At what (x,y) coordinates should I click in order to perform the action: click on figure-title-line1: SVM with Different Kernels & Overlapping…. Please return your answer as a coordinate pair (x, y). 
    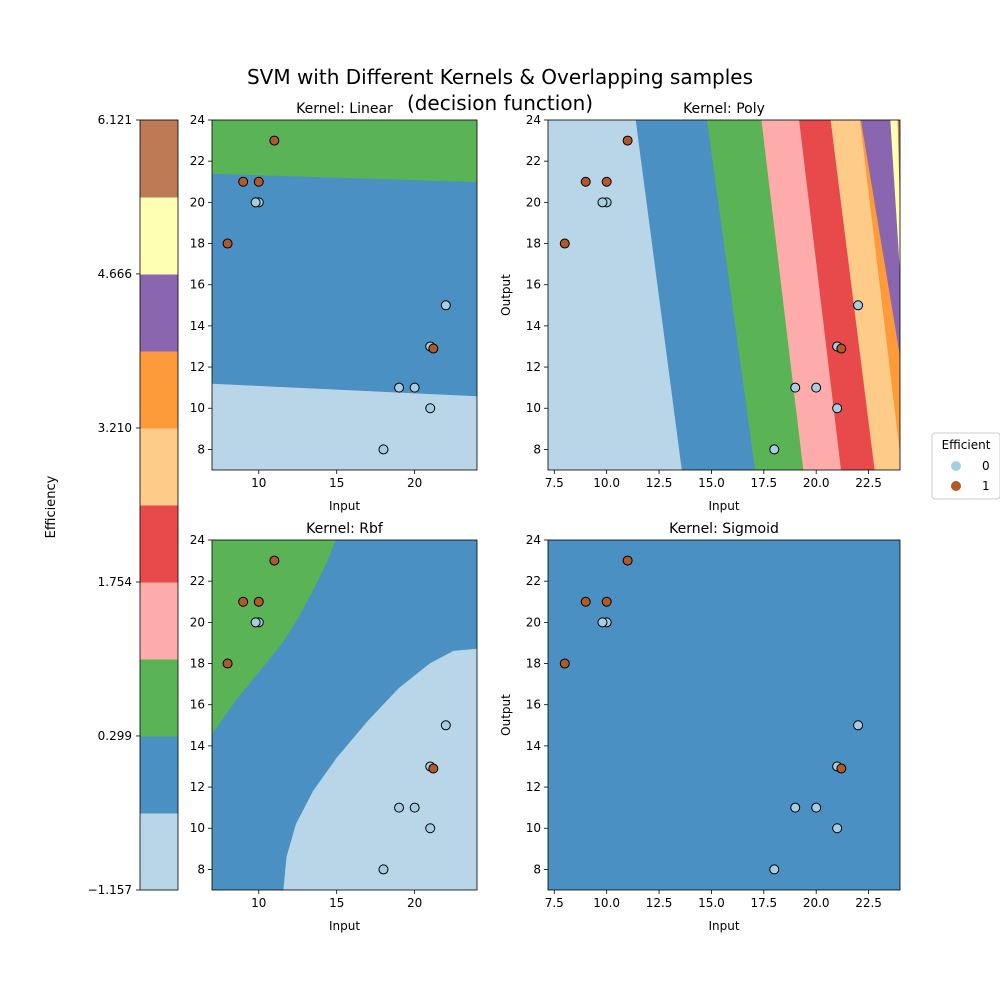
    Looking at the image, I should click on (500, 77).